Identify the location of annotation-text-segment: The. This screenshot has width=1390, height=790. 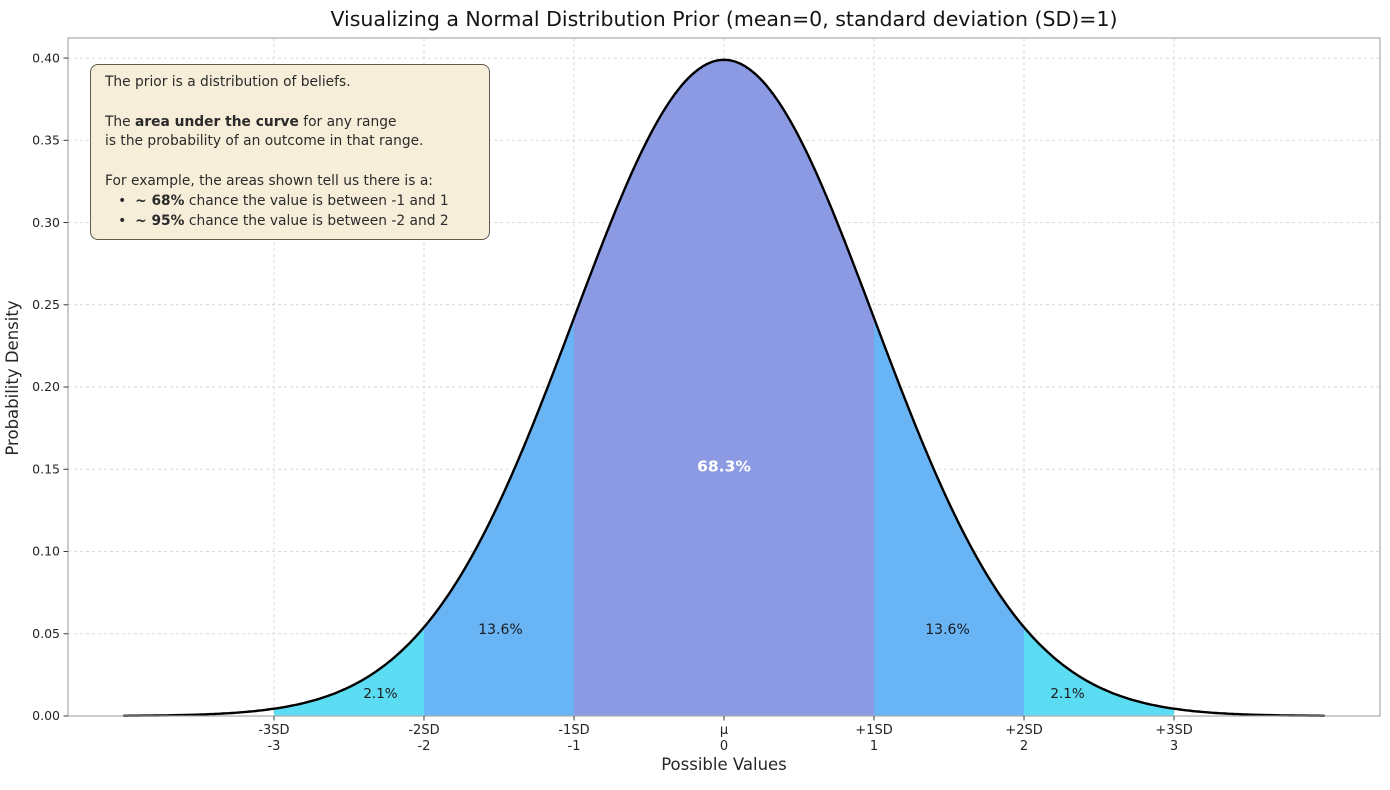
(120, 121).